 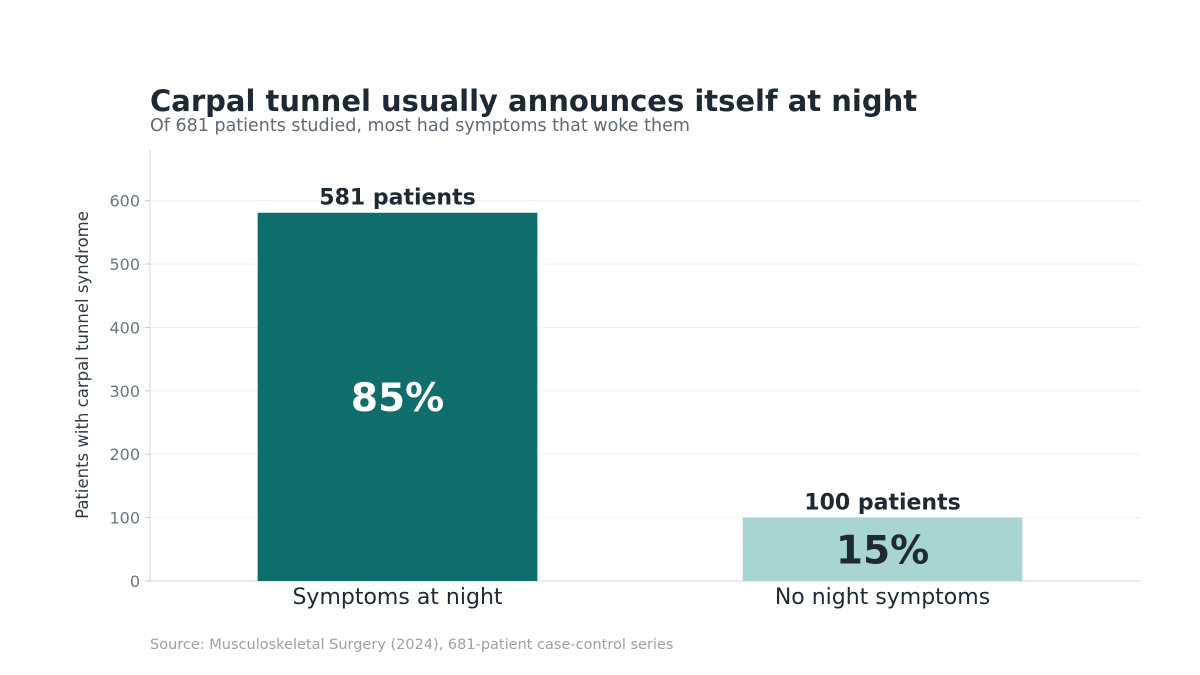 I want to click on y-axis-label: Patients with carpal tunnel syndrome, so click(x=82, y=365).